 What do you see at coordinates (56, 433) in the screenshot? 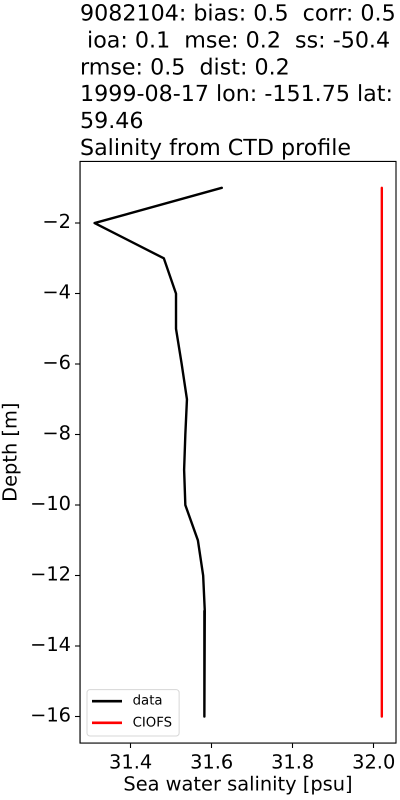
I see `y-tick-label: −8` at bounding box center [56, 433].